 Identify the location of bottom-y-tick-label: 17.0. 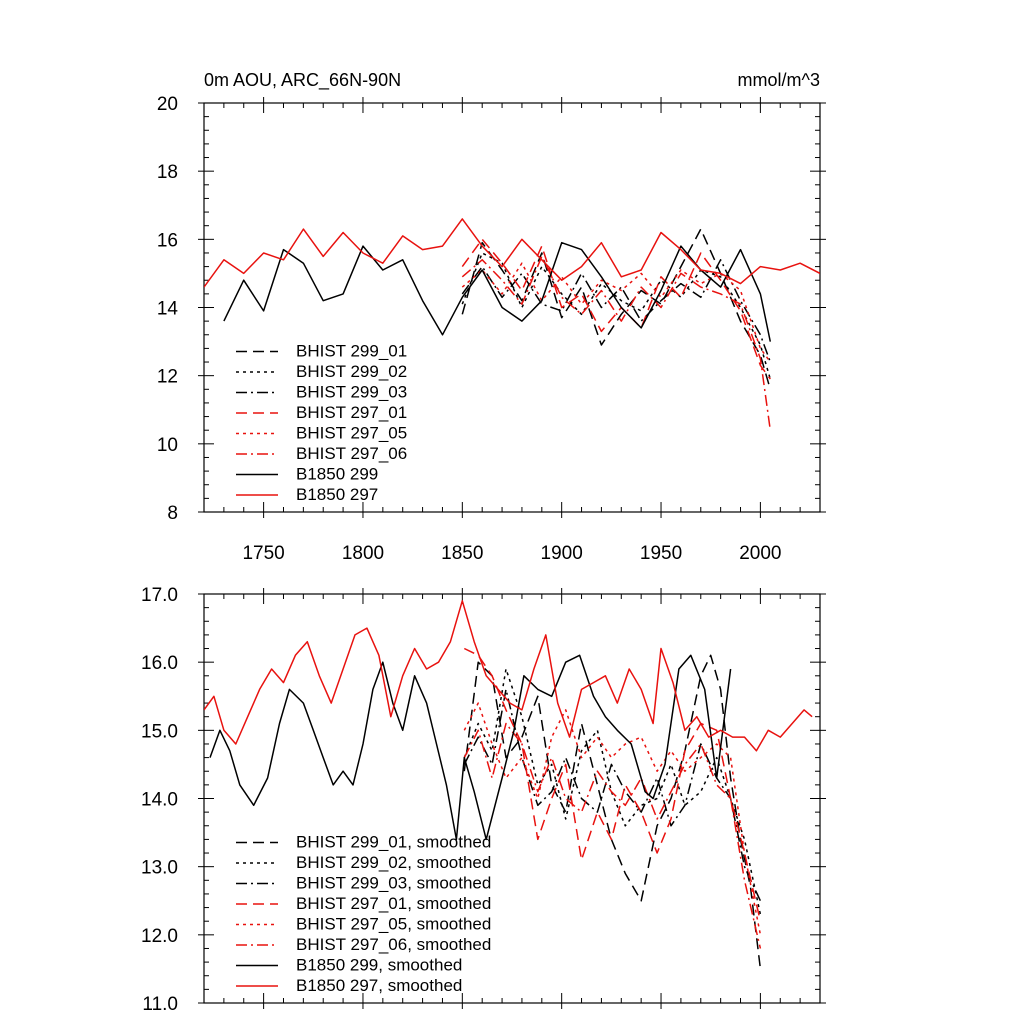
(159, 595).